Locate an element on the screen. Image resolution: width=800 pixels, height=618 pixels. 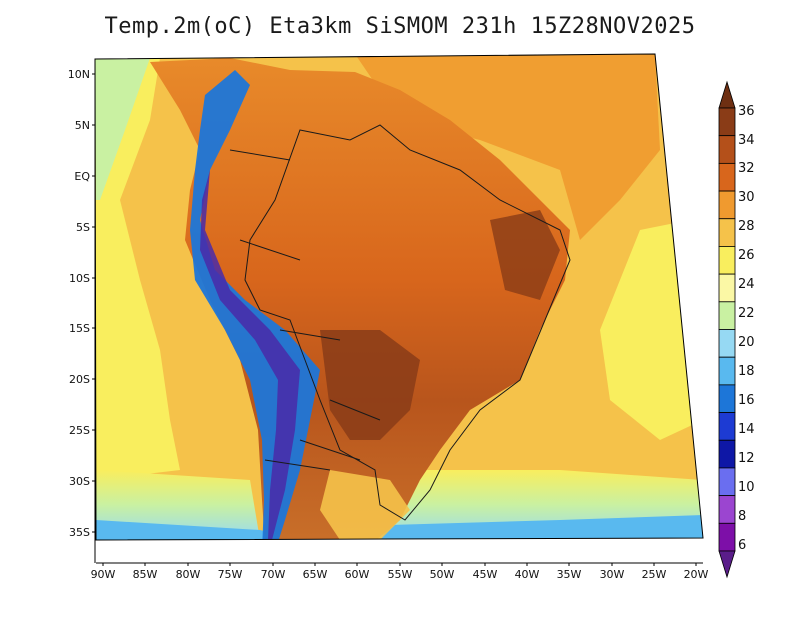
colorbar-label: 18 is located at coordinates (746, 371).